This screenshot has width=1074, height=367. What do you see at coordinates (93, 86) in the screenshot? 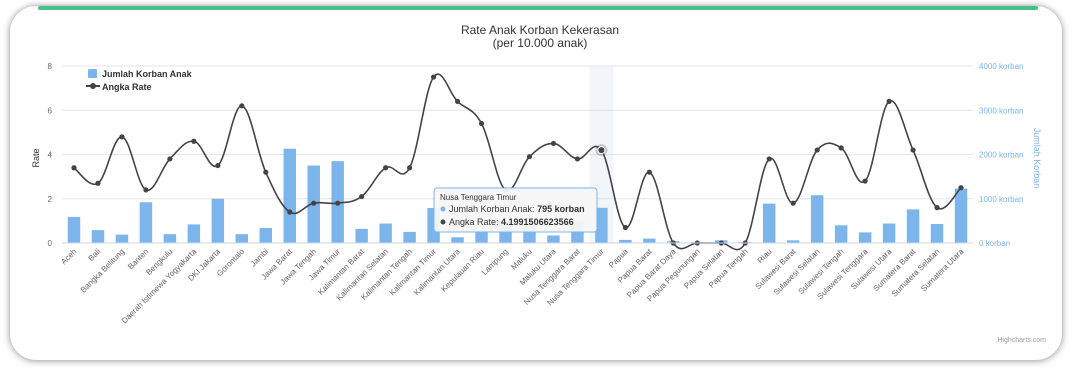
I see `legend-line-marker` at bounding box center [93, 86].